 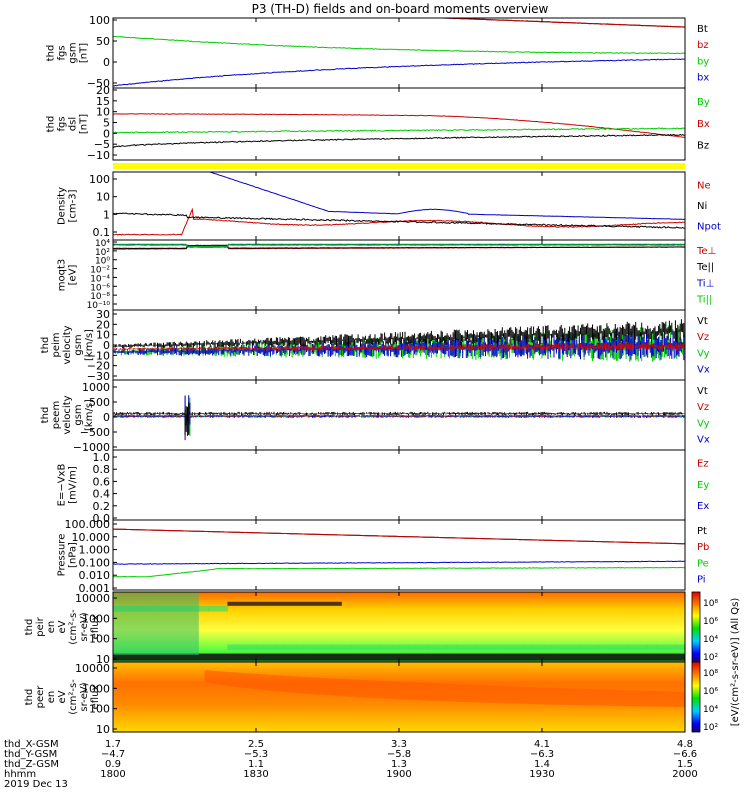 I want to click on series-te-par, so click(x=399, y=247).